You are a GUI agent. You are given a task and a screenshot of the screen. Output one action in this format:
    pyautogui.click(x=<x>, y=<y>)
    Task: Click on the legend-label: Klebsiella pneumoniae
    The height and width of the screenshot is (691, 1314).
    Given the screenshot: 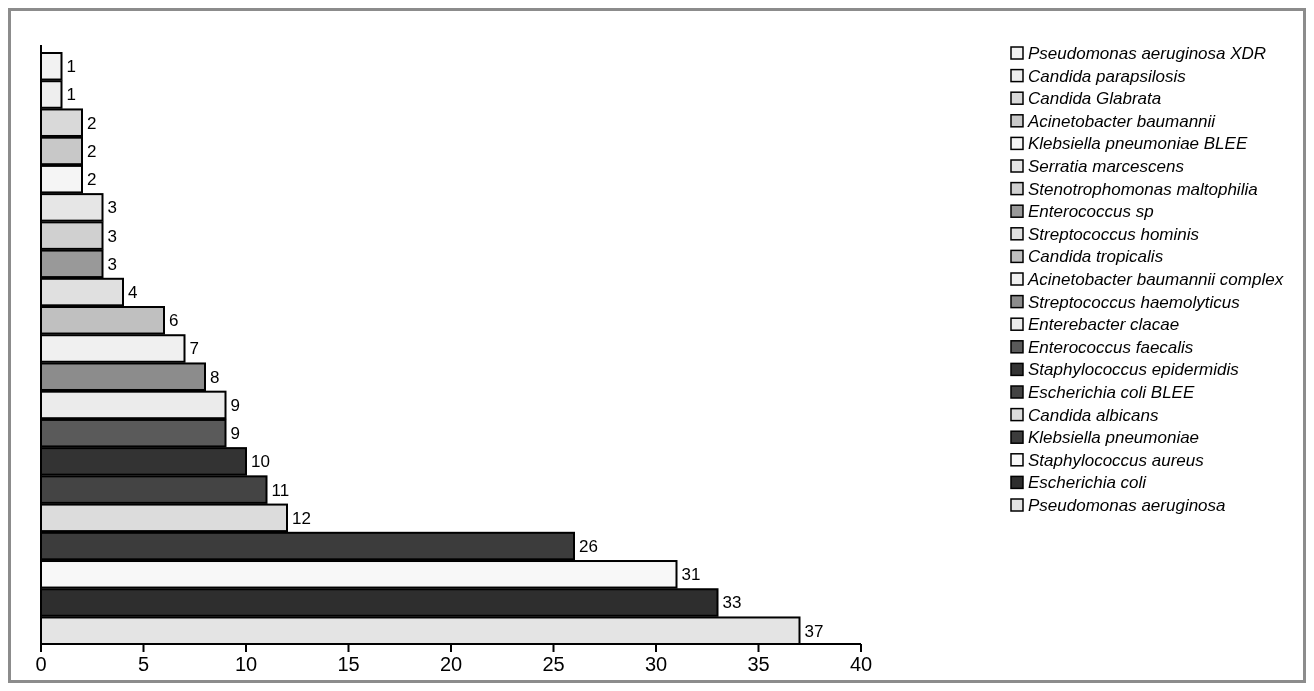 What is the action you would take?
    pyautogui.click(x=1114, y=438)
    